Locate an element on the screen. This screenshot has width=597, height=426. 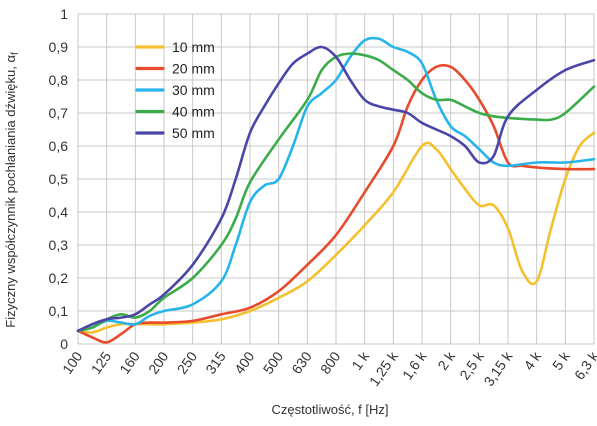
y-tick-label: 0,9 is located at coordinates (59, 47).